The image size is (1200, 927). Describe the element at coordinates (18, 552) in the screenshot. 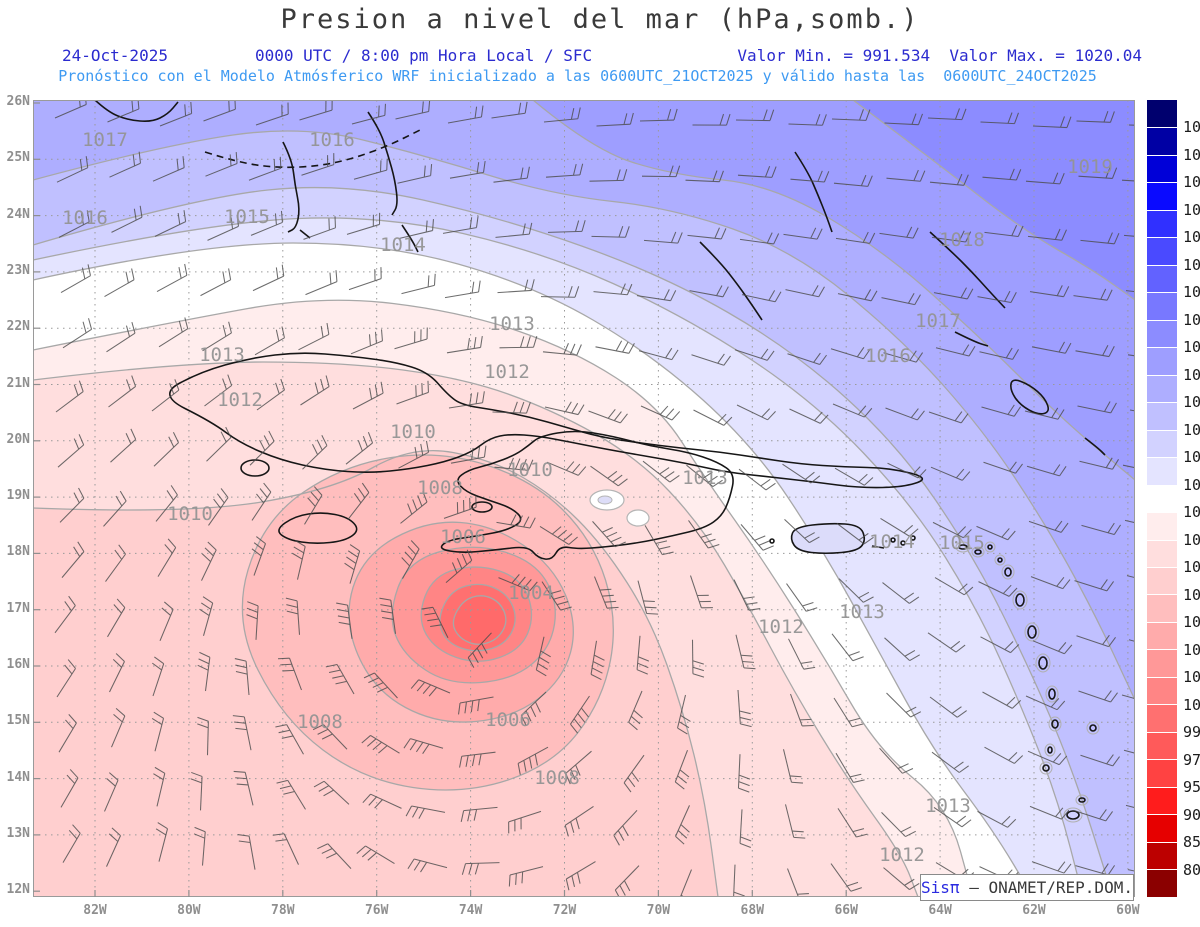

I see `lat-axis-label: 18N` at that location.